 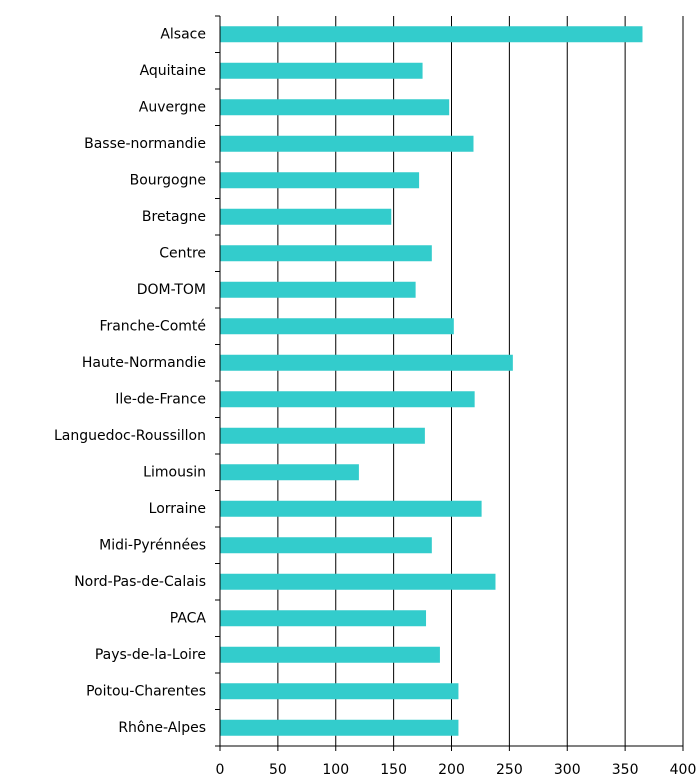 What do you see at coordinates (171, 290) in the screenshot?
I see `y-tick-label: DOM-TOM` at bounding box center [171, 290].